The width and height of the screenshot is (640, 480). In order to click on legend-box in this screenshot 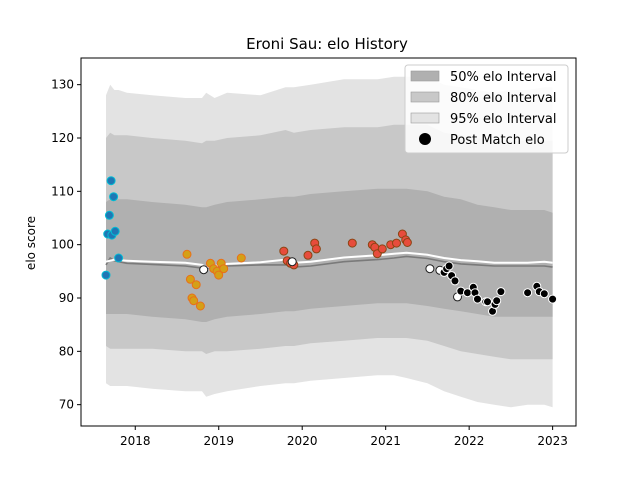, I will do `click(486, 109)`.